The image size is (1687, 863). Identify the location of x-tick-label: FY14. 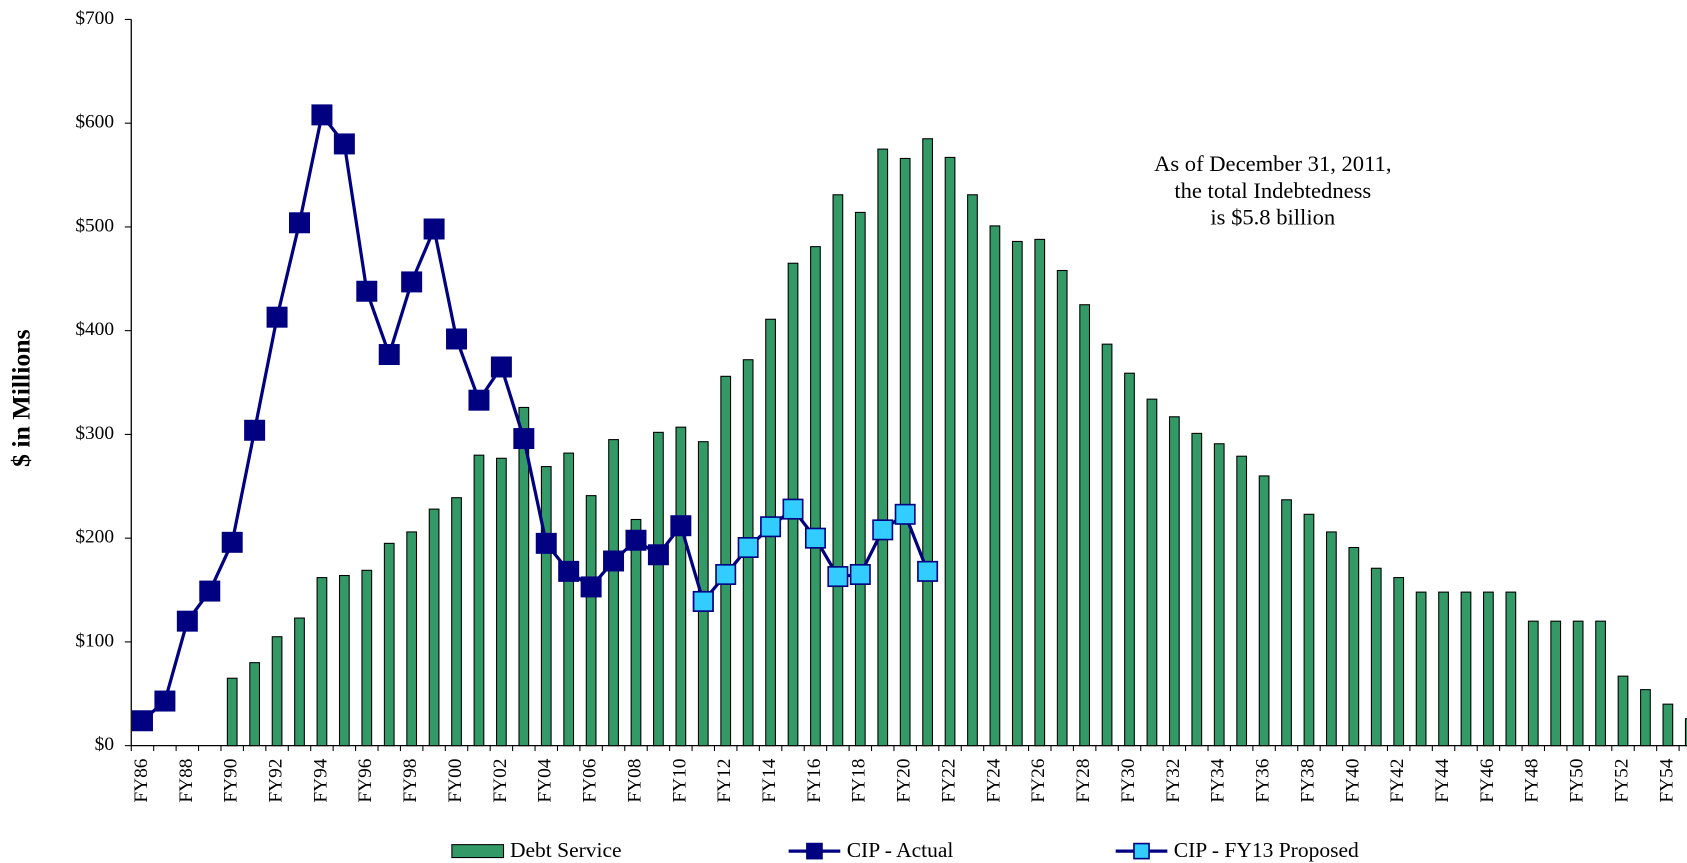
(769, 780).